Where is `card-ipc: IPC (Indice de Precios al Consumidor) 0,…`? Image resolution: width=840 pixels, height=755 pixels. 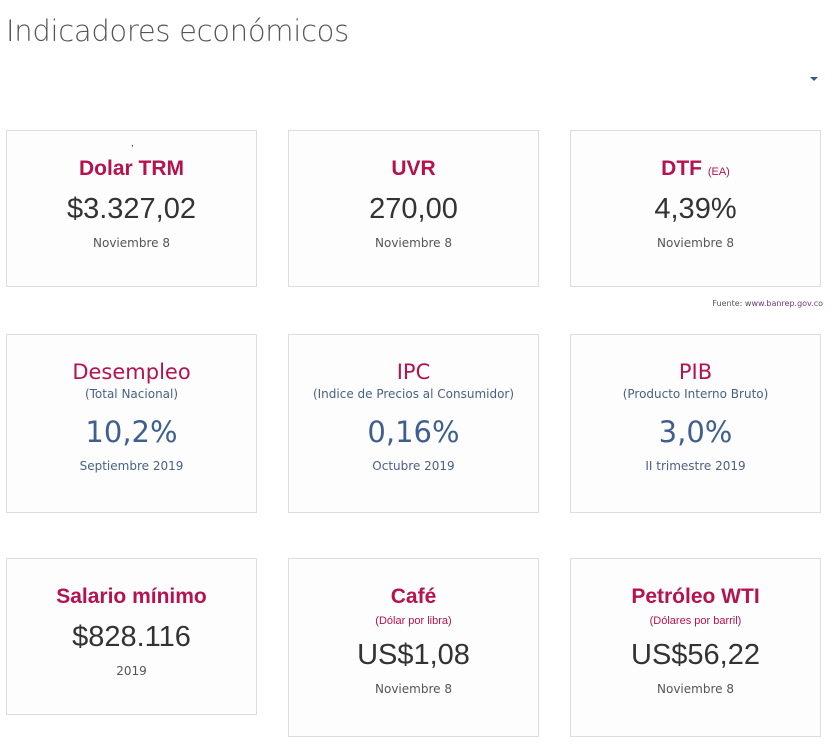 card-ipc: IPC (Indice de Precios al Consumidor) 0,… is located at coordinates (413, 423).